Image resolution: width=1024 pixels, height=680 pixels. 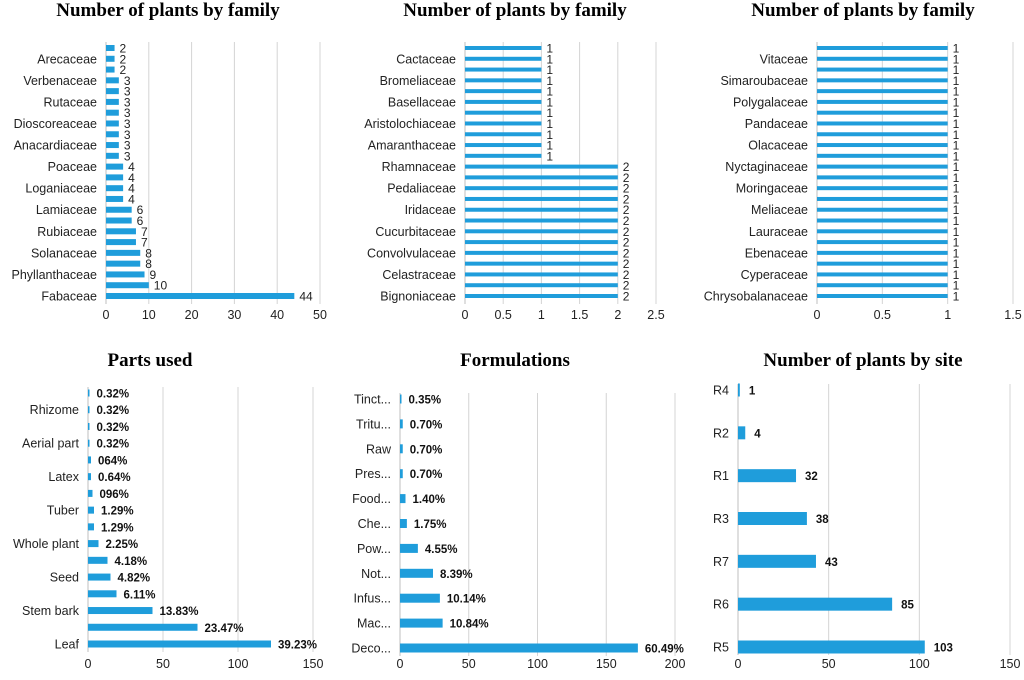 I want to click on data-label: 44, so click(x=306, y=297).